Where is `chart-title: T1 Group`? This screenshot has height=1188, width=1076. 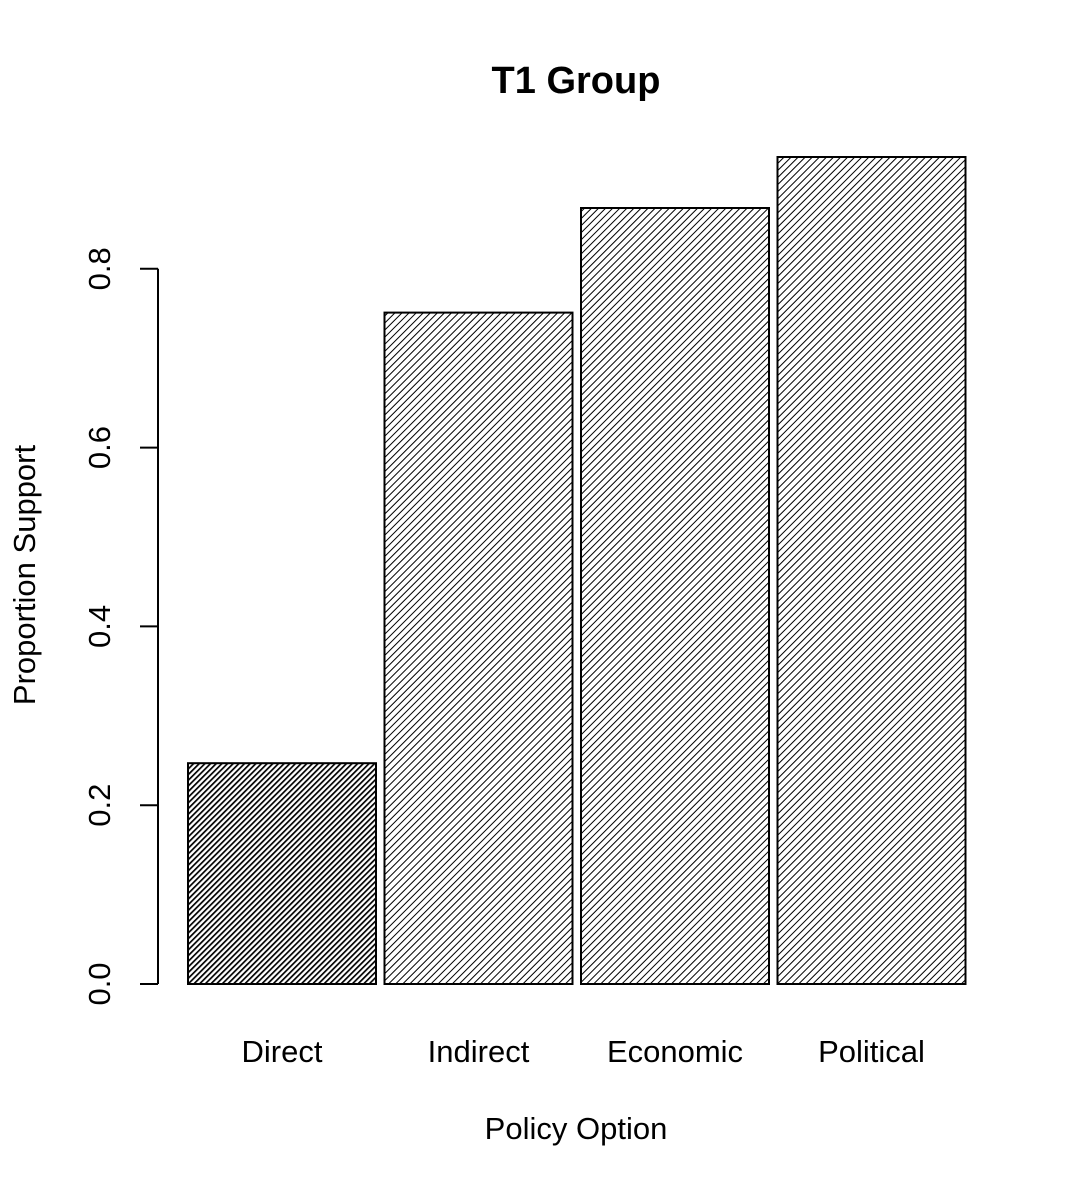 chart-title: T1 Group is located at coordinates (576, 81).